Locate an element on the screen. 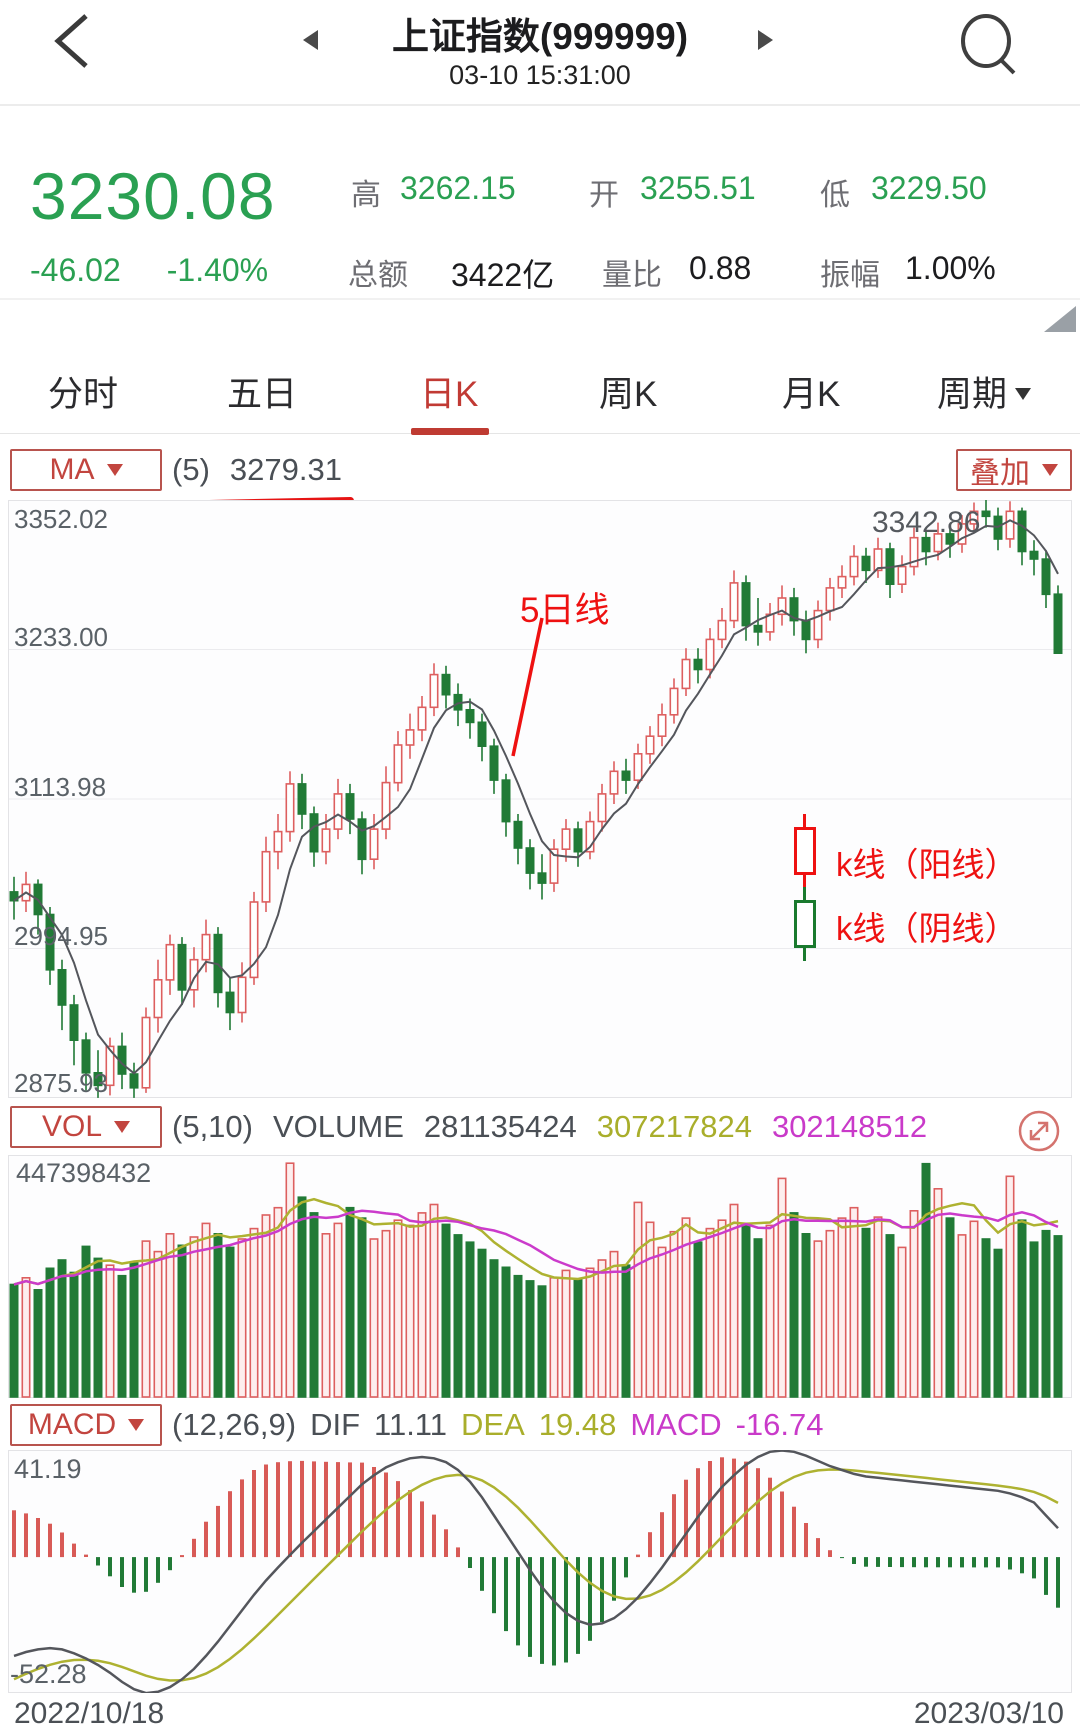  legend-bearish-candle-icon is located at coordinates (805, 924).